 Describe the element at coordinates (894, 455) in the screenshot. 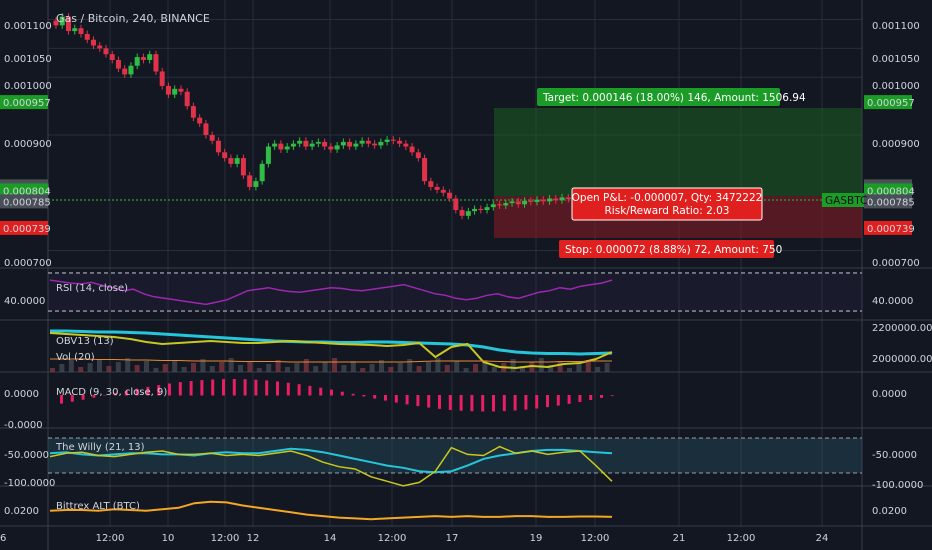

I see `willy-right-top: -50.0000` at that location.